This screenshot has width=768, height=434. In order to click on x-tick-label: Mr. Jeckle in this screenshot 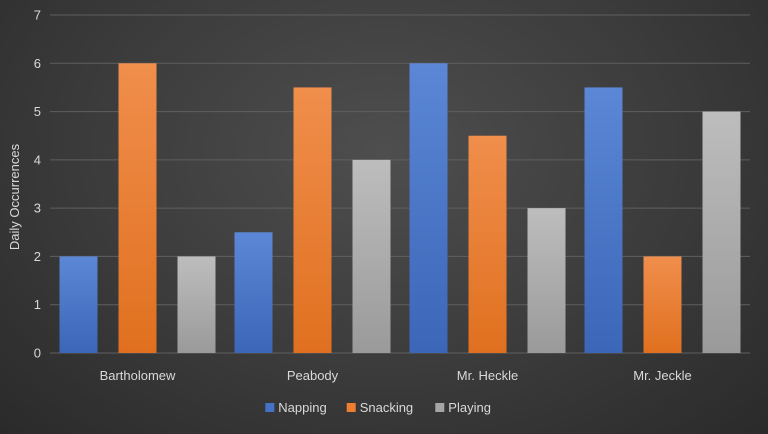, I will do `click(662, 375)`.